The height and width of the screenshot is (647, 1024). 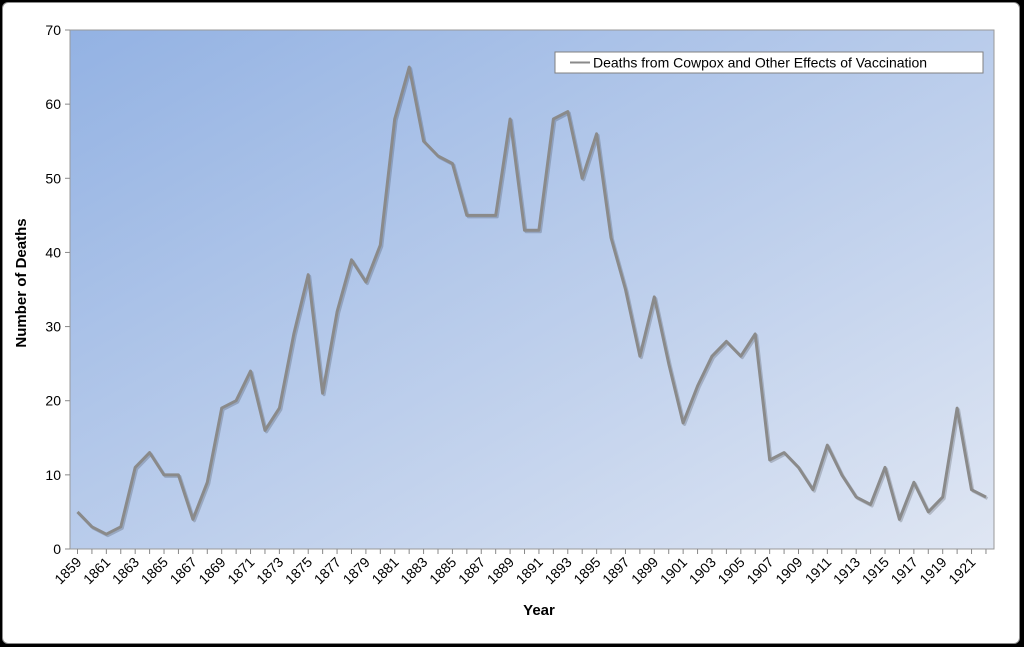 What do you see at coordinates (154, 570) in the screenshot?
I see `x-tick-label: 1865` at bounding box center [154, 570].